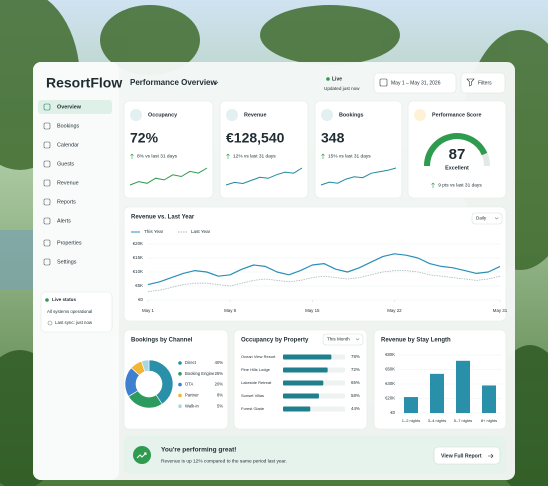 Image resolution: width=548 pixels, height=486 pixels. I want to click on category-label: Forest Glade, so click(253, 408).